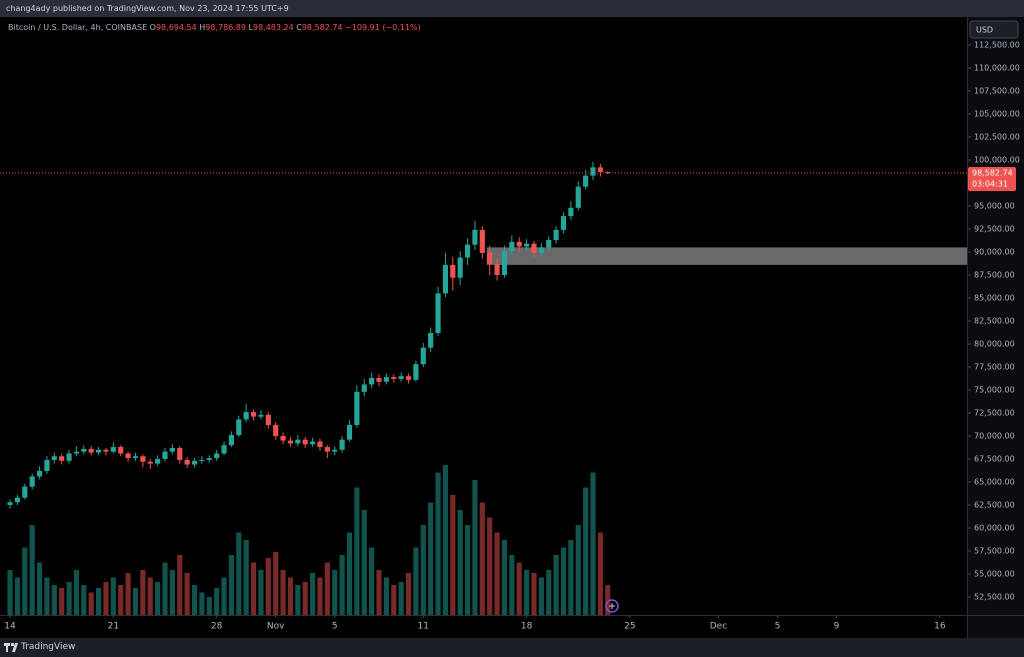 This screenshot has height=657, width=1024. What do you see at coordinates (778, 627) in the screenshot?
I see `x-tick-label: 5` at bounding box center [778, 627].